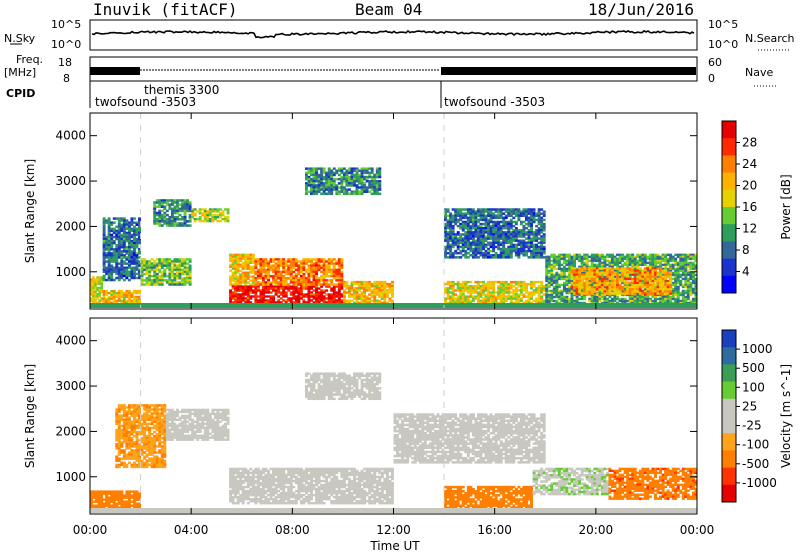 The width and height of the screenshot is (800, 558). Describe the element at coordinates (393, 34) in the screenshot. I see `nsky-series` at that location.